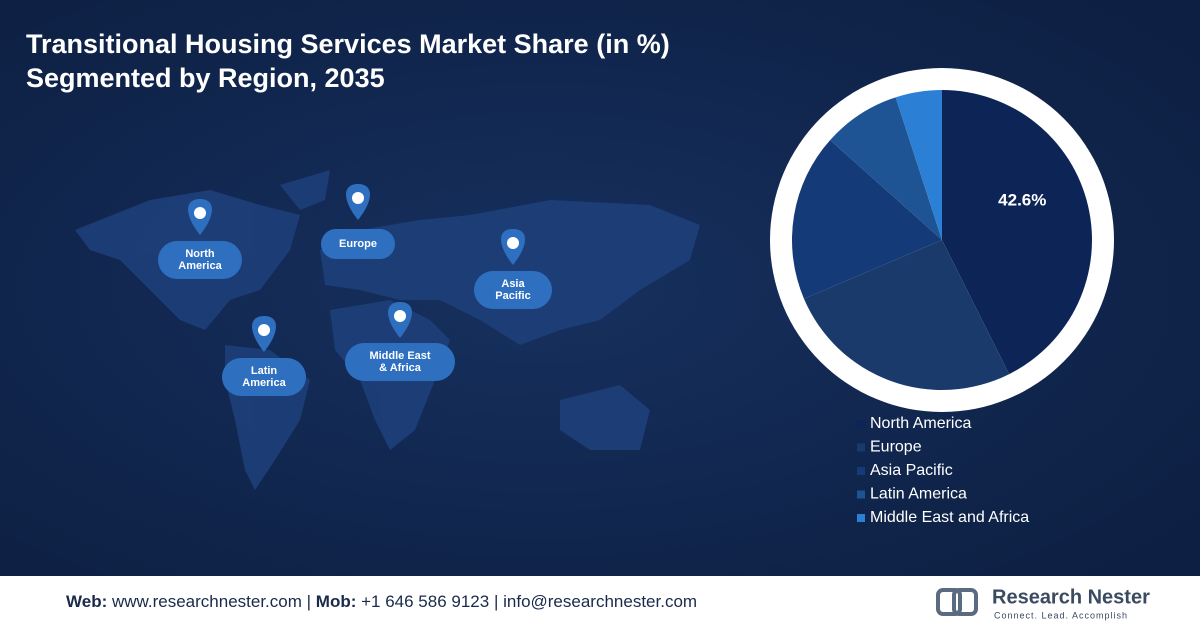 This screenshot has height=633, width=1200. I want to click on map-label-line: Middle East, so click(399, 356).